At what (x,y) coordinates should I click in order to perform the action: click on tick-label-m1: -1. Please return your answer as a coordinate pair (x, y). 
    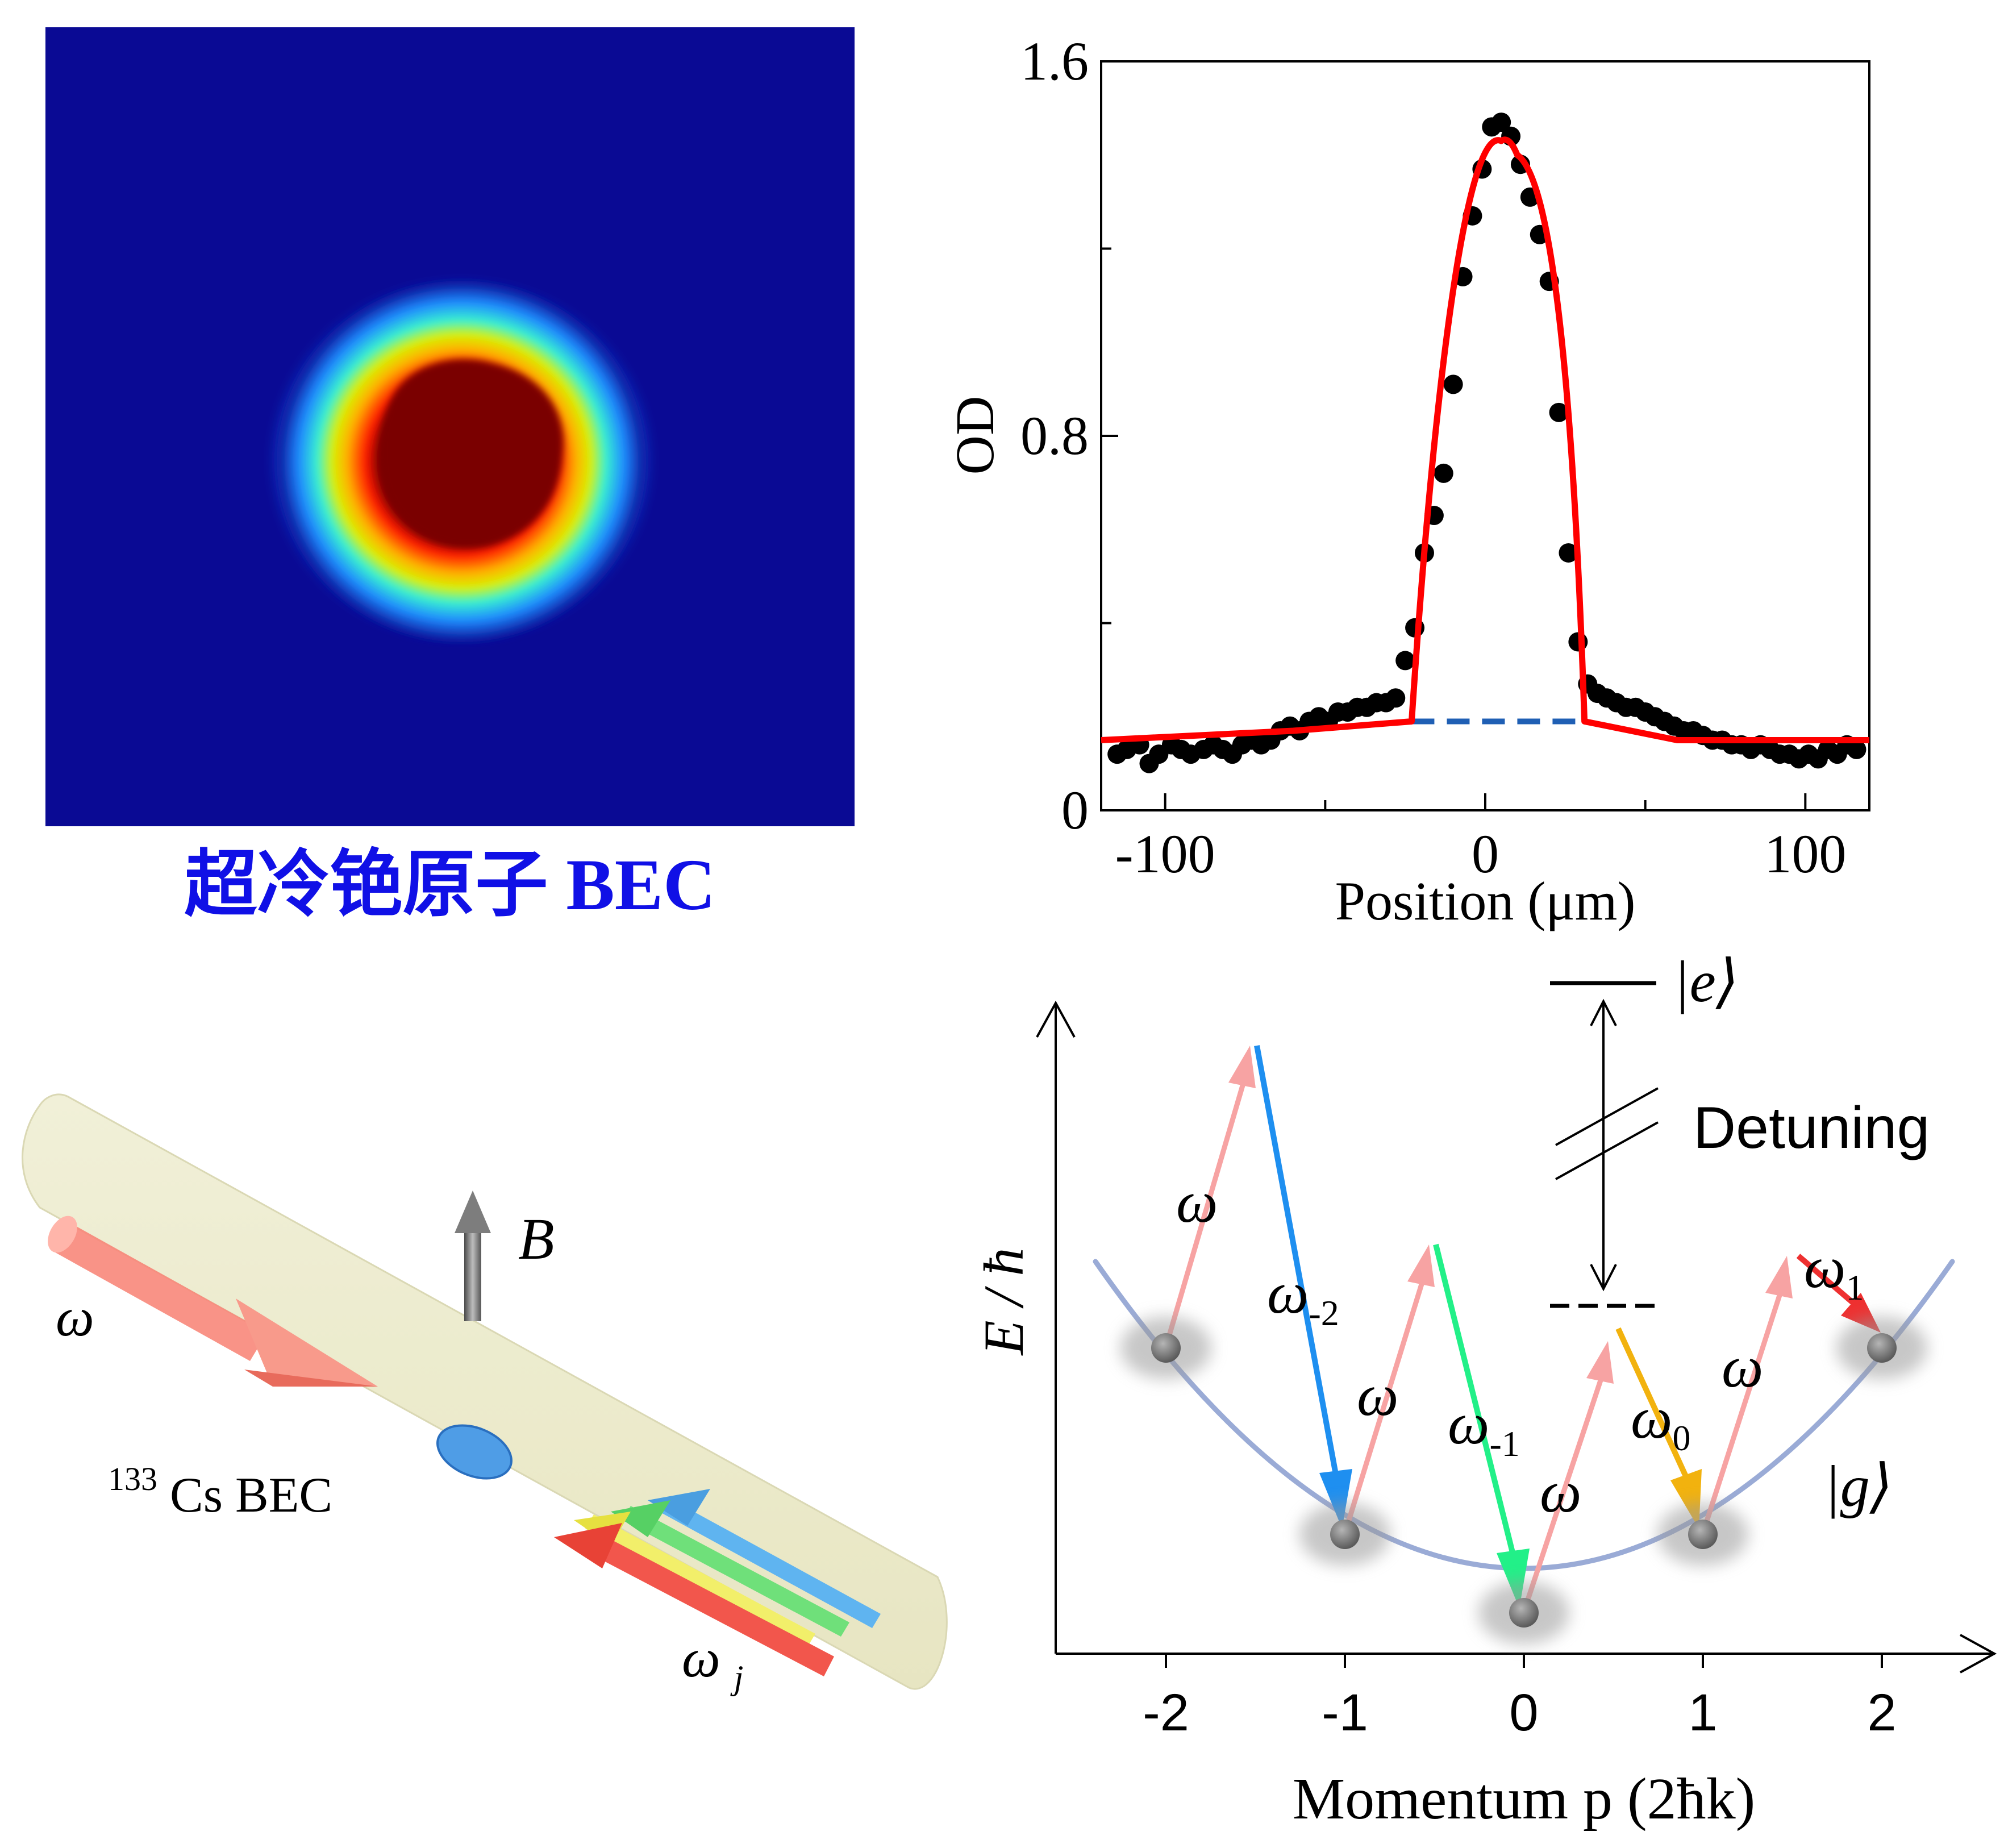
    Looking at the image, I should click on (1345, 1713).